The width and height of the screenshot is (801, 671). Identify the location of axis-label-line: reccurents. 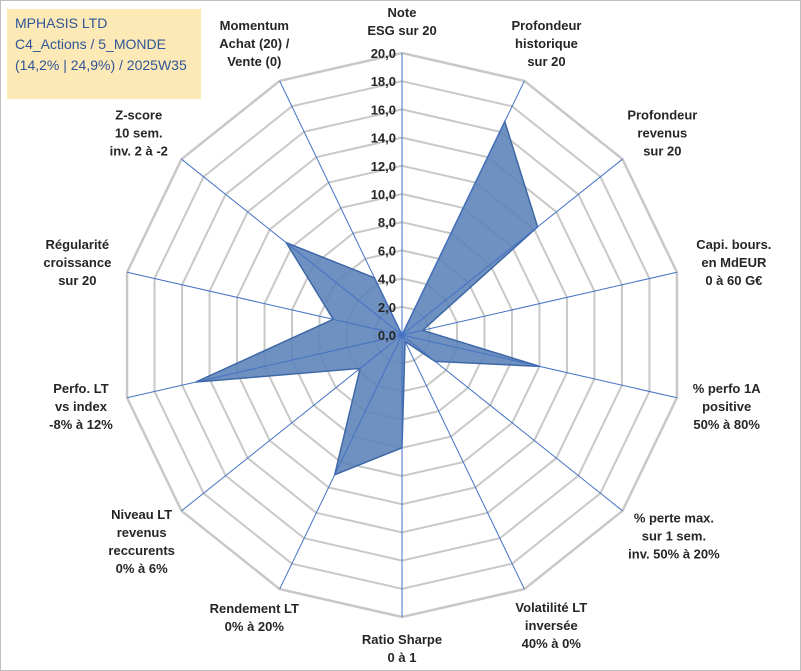
(141, 550).